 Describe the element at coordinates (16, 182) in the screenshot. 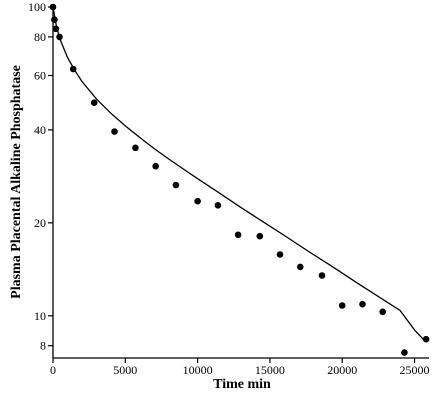

I see `y-axis-title: Plasma Placental Alkaline Phosphatase` at that location.